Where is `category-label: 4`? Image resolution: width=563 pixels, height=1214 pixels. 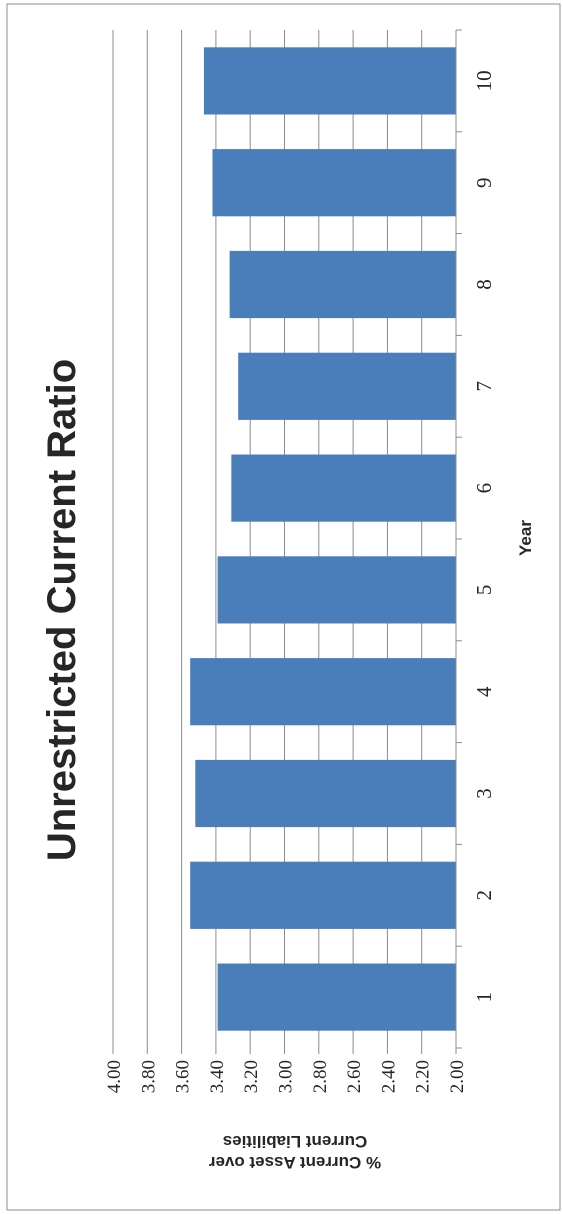
category-label: 4 is located at coordinates (484, 691).